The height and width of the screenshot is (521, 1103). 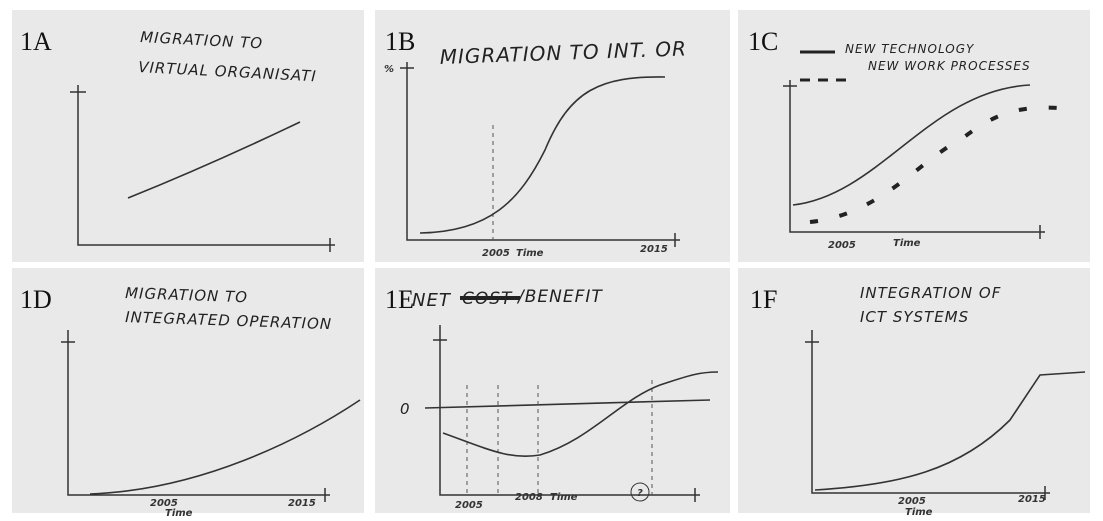 I want to click on zero-line, so click(x=567, y=404).